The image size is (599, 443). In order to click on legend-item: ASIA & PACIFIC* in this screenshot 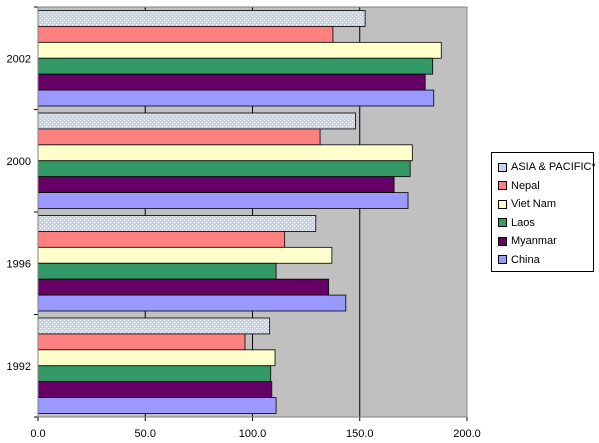, I will do `click(547, 167)`.